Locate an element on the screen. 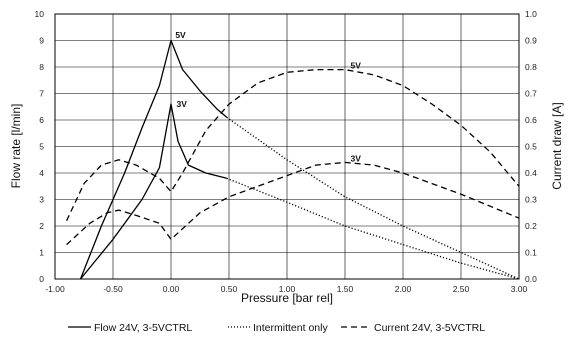 Image resolution: width=573 pixels, height=342 pixels. chart-annotations: 5V 3V 5V 3V is located at coordinates (268, 96).